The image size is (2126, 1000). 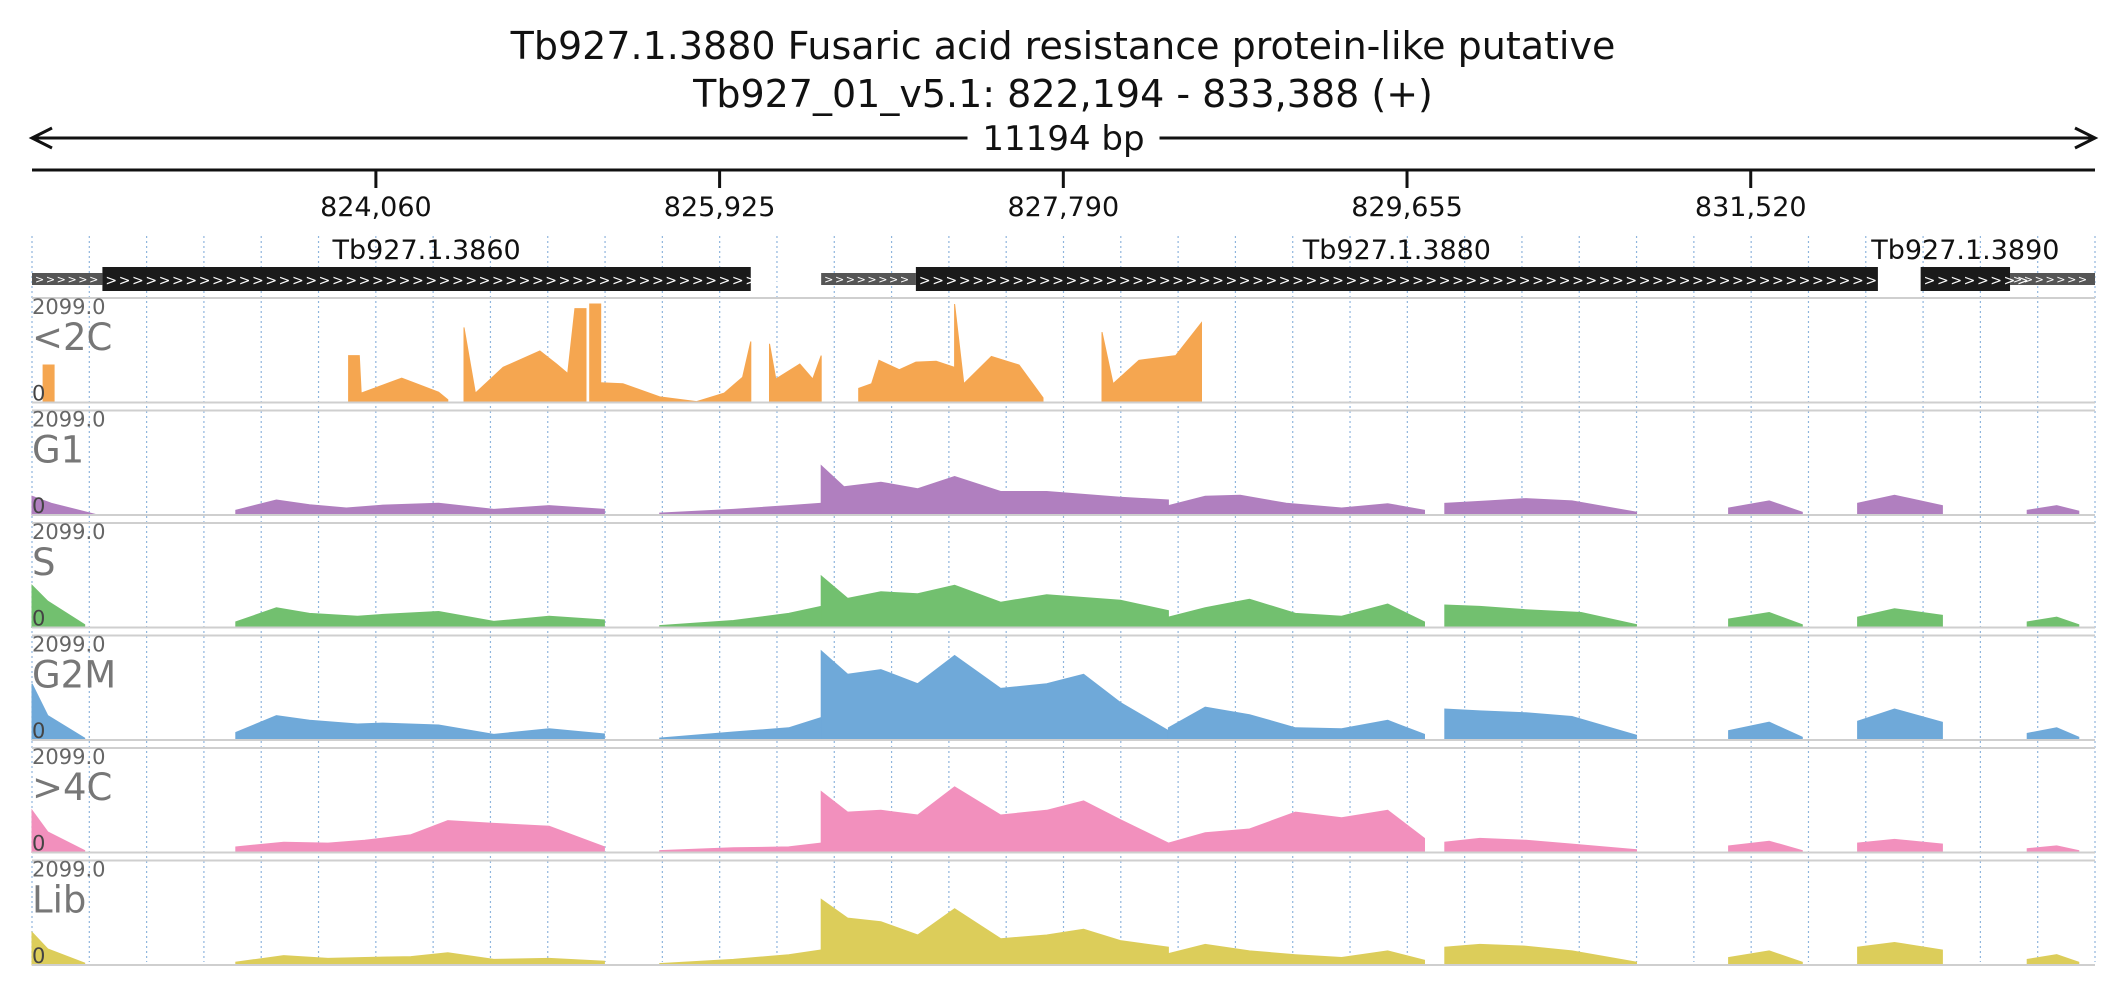 I want to click on gene-label: Tb927.1.3890, so click(x=1964, y=250).